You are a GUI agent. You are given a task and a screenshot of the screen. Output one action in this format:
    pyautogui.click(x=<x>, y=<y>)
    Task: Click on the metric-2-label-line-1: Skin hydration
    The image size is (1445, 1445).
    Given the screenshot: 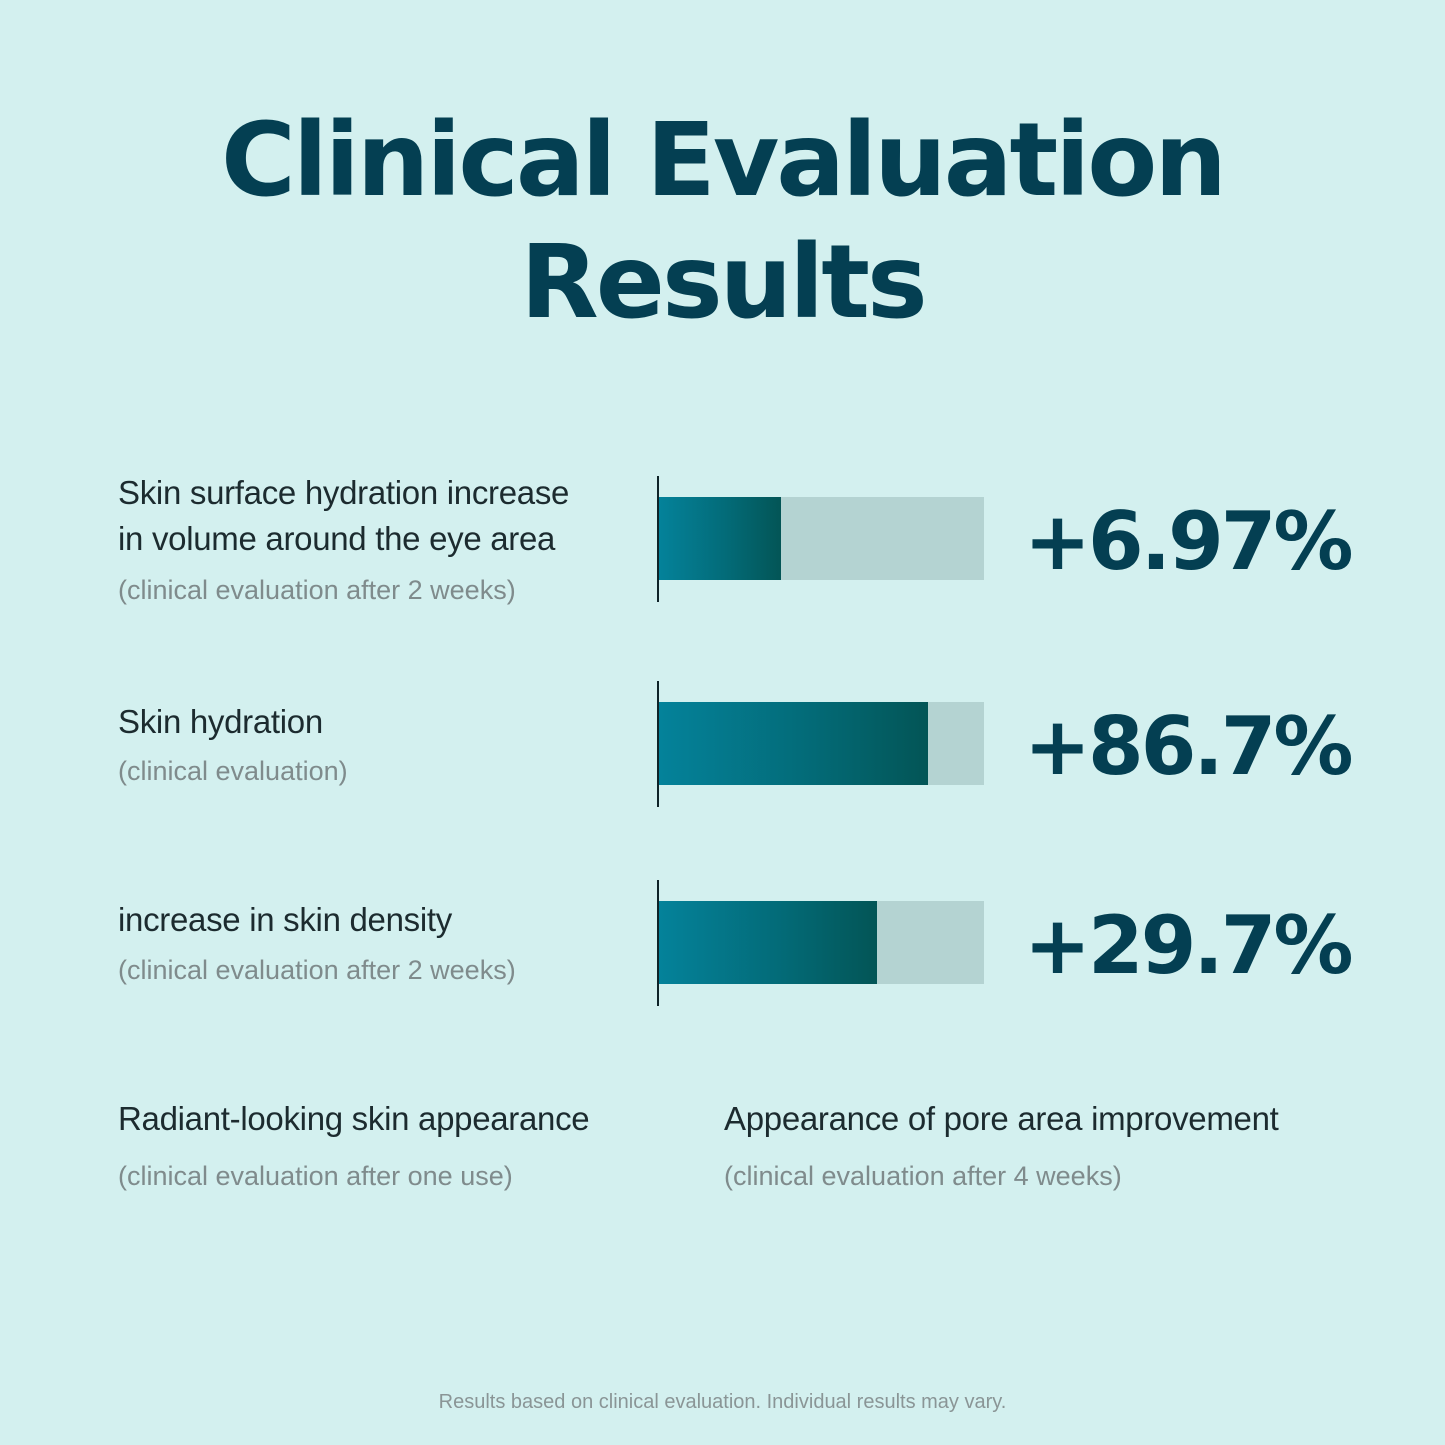 What is the action you would take?
    pyautogui.click(x=220, y=721)
    